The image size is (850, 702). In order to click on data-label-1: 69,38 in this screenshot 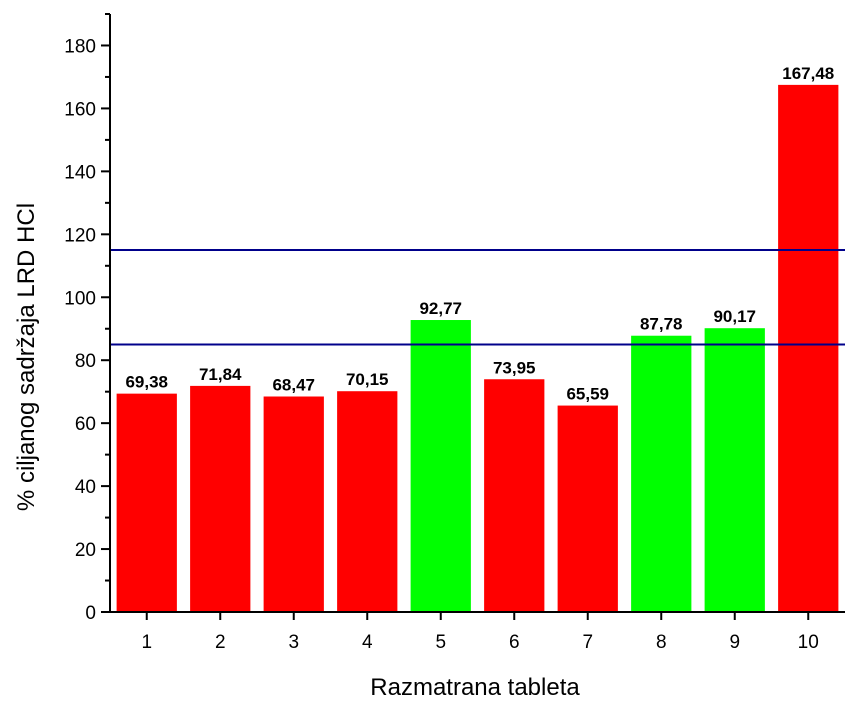, I will do `click(146, 382)`.